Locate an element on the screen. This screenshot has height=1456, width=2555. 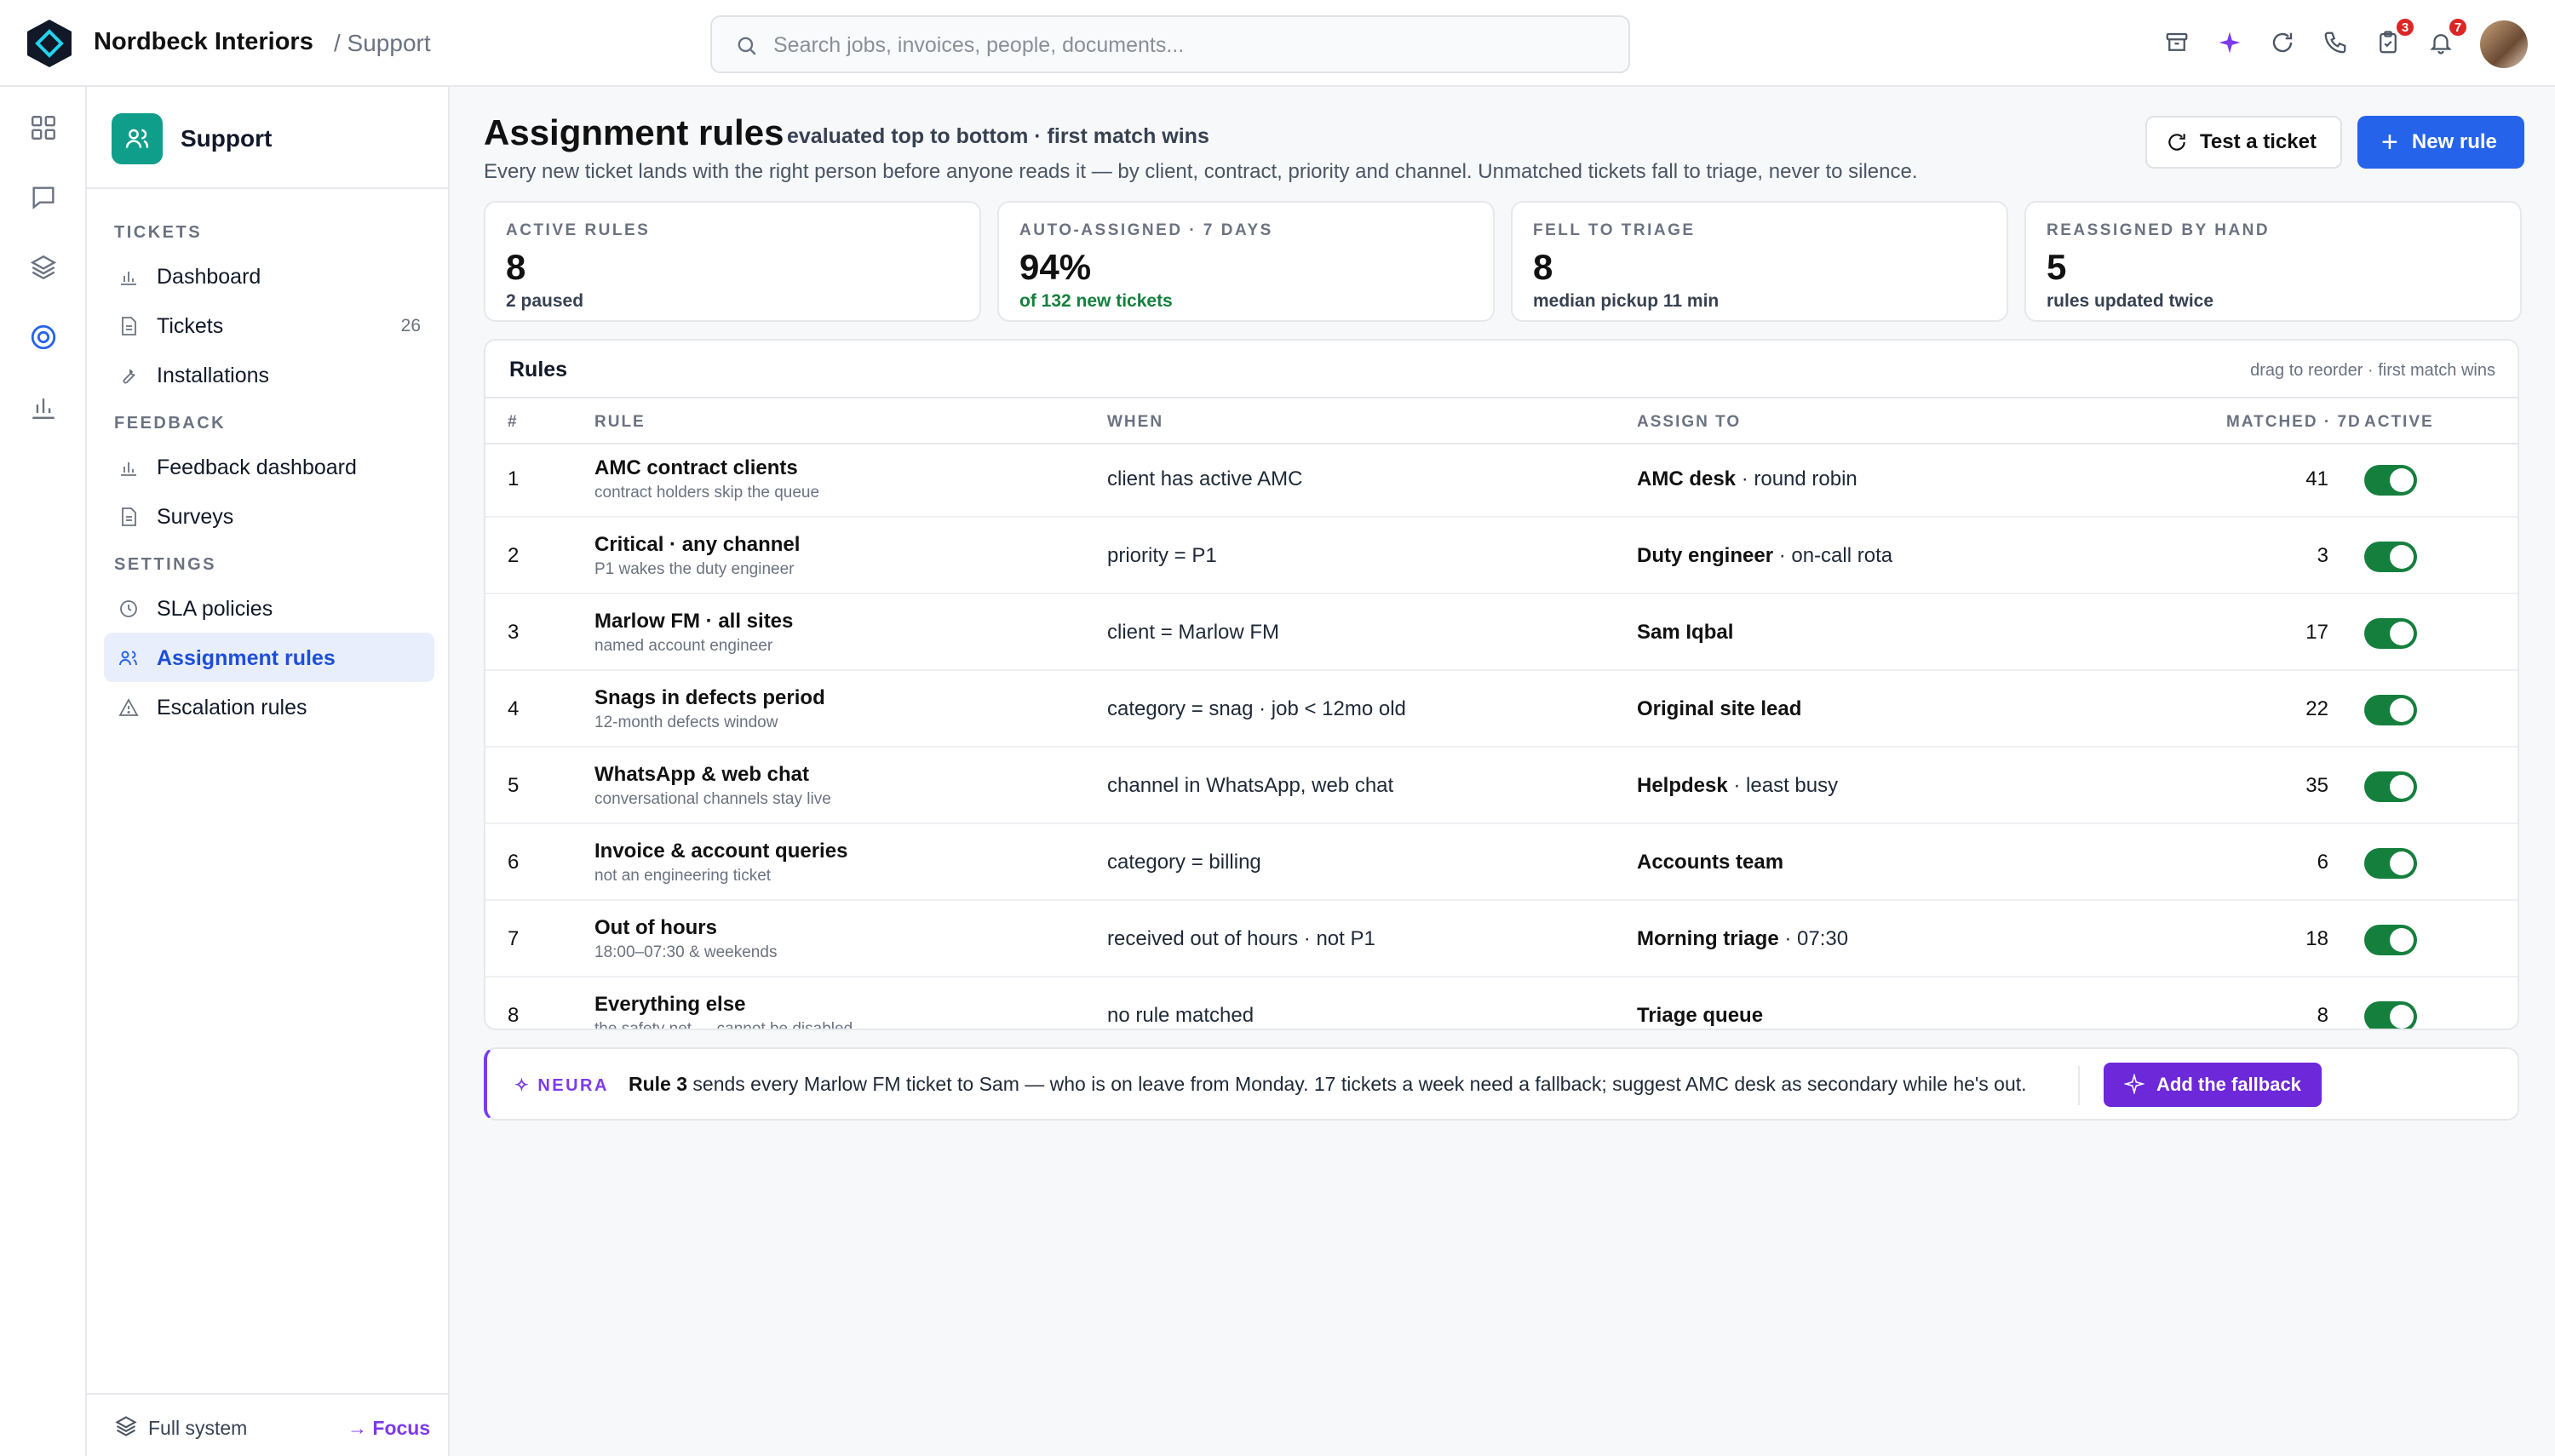
divider is located at coordinates (2079, 1086).